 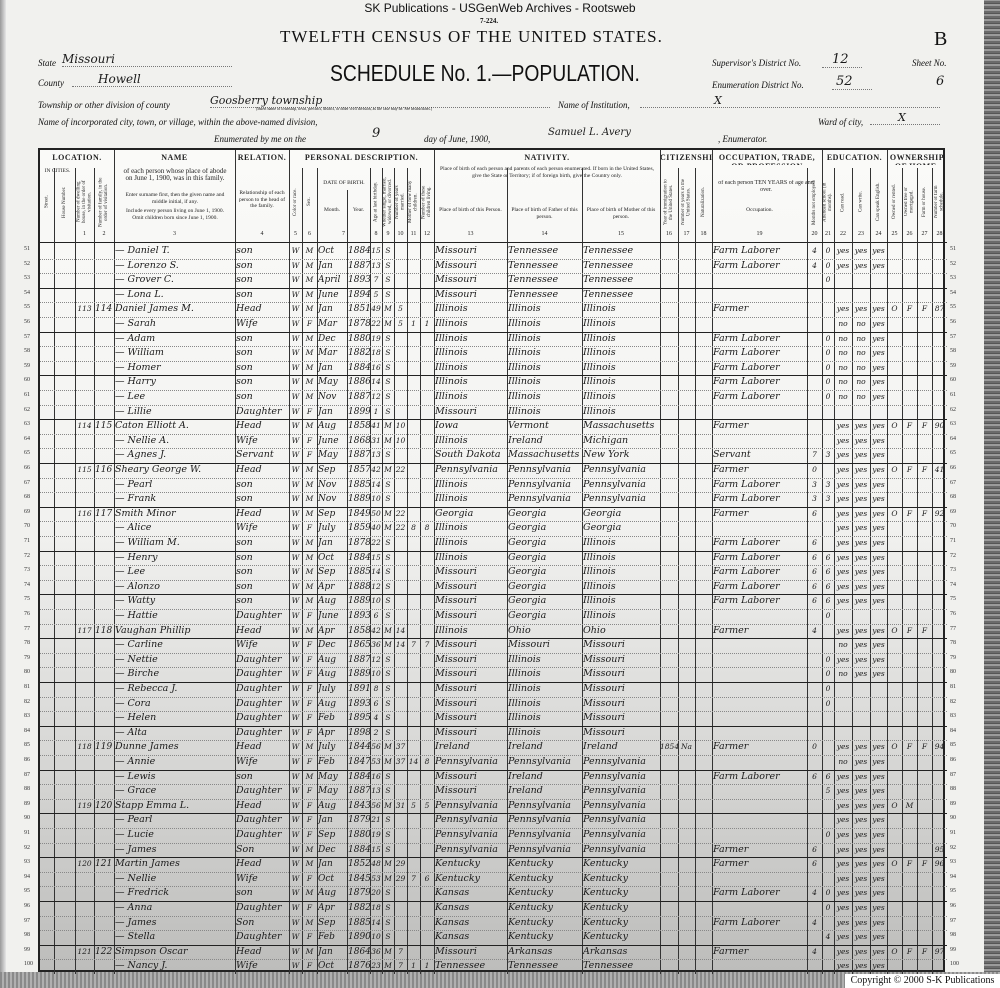 What do you see at coordinates (953, 657) in the screenshot?
I see `line-number-right: 79` at bounding box center [953, 657].